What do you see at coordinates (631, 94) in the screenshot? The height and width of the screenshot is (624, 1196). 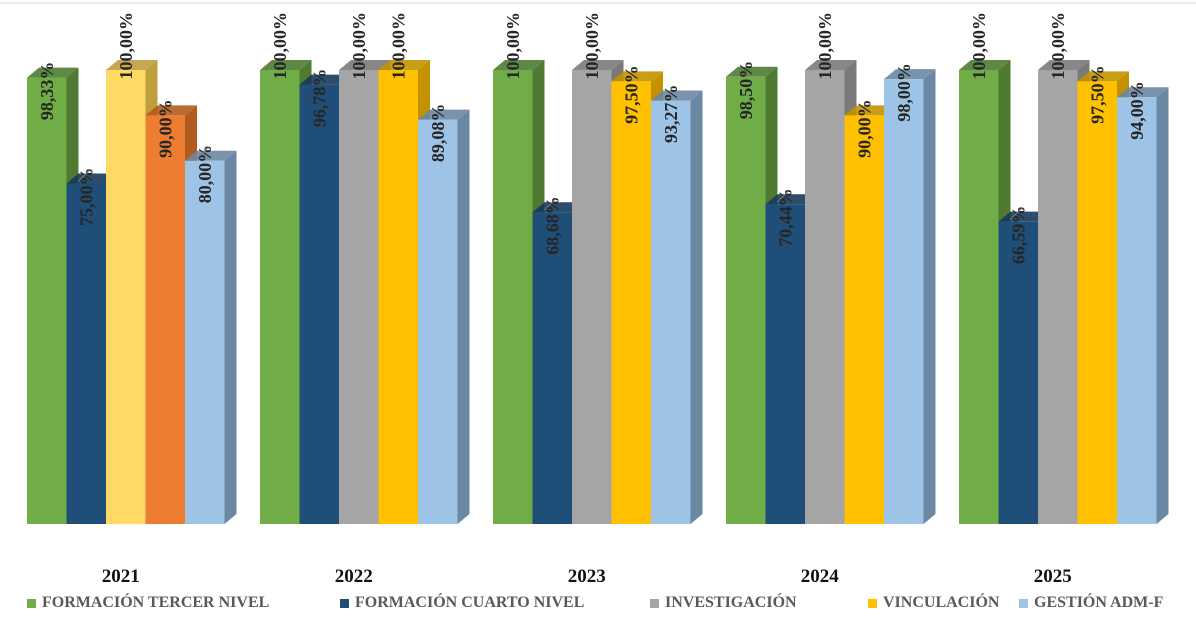 I see `data-label-2023-vinculacion: 97,50%` at bounding box center [631, 94].